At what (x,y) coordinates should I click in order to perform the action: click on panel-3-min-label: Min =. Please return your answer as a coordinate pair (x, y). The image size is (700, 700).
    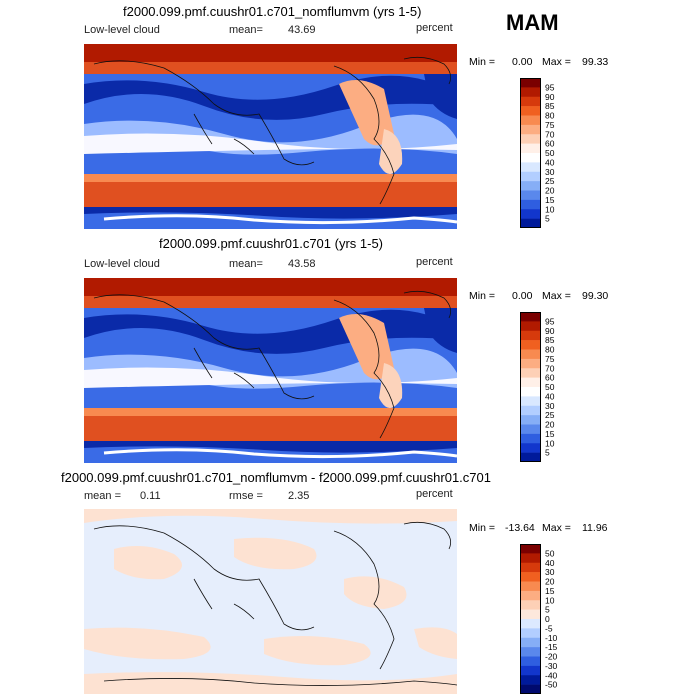
    Looking at the image, I should click on (482, 528).